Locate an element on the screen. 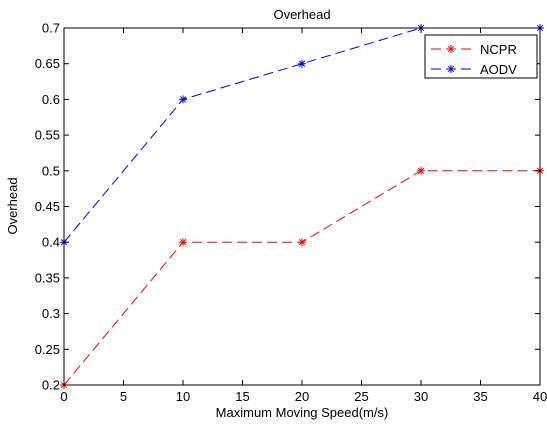 The image size is (547, 427). x-tick-label: 15 is located at coordinates (242, 396).